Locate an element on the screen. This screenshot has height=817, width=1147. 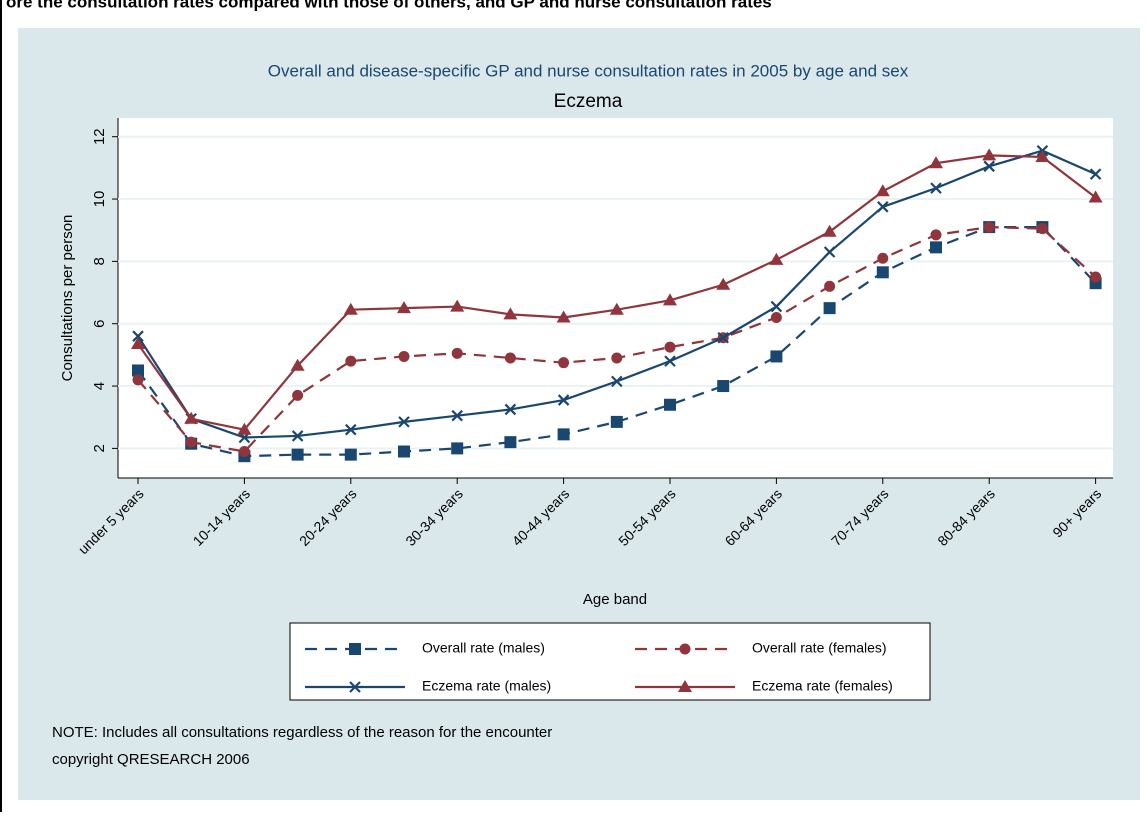
legend-label: Eczema rate (females) is located at coordinates (822, 686).